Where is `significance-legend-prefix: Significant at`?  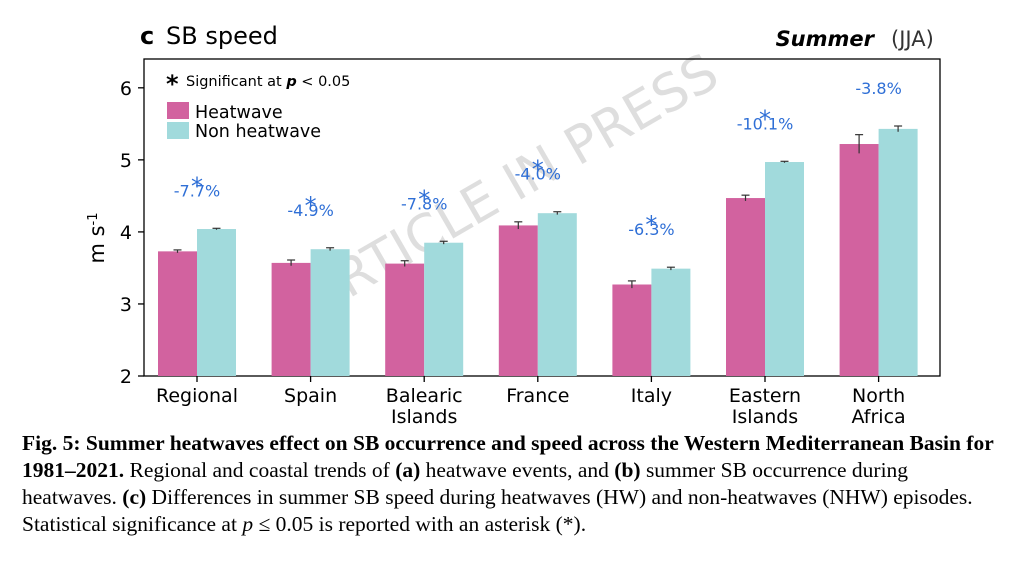 significance-legend-prefix: Significant at is located at coordinates (236, 82).